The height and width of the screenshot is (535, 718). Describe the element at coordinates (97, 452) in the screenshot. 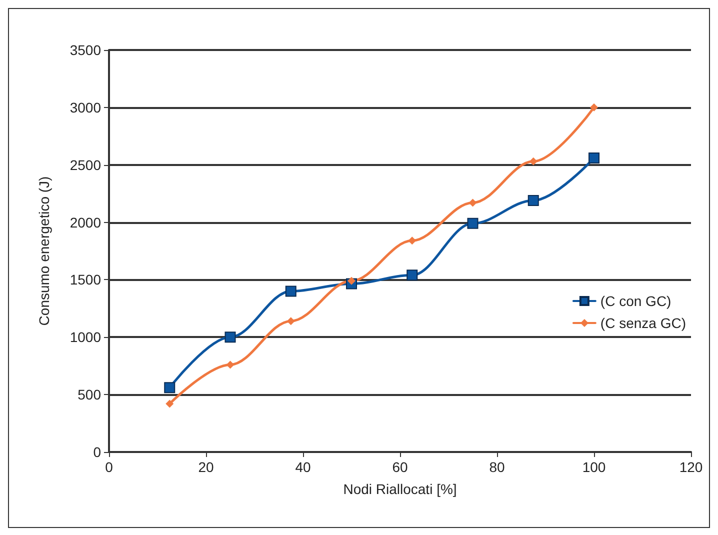

I see `y-tick-label: 0` at that location.